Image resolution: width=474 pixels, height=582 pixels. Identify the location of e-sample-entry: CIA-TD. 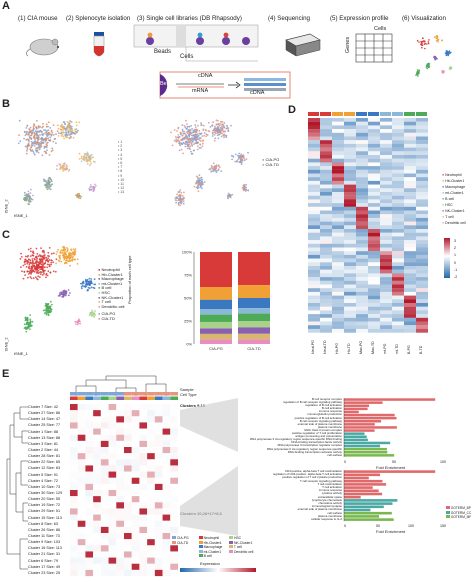
(180, 543).